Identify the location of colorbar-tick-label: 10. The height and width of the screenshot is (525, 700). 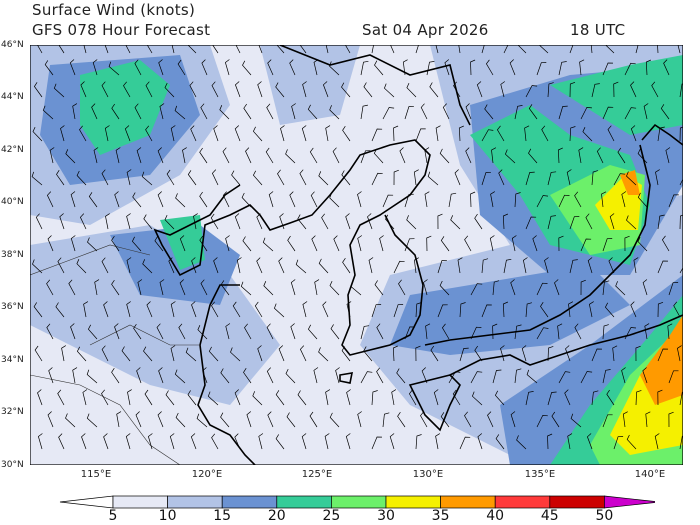
(167, 516).